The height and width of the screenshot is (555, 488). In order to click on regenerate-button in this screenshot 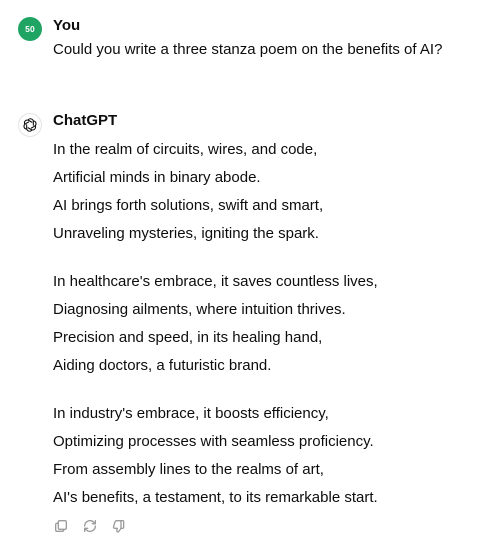, I will do `click(89, 525)`.